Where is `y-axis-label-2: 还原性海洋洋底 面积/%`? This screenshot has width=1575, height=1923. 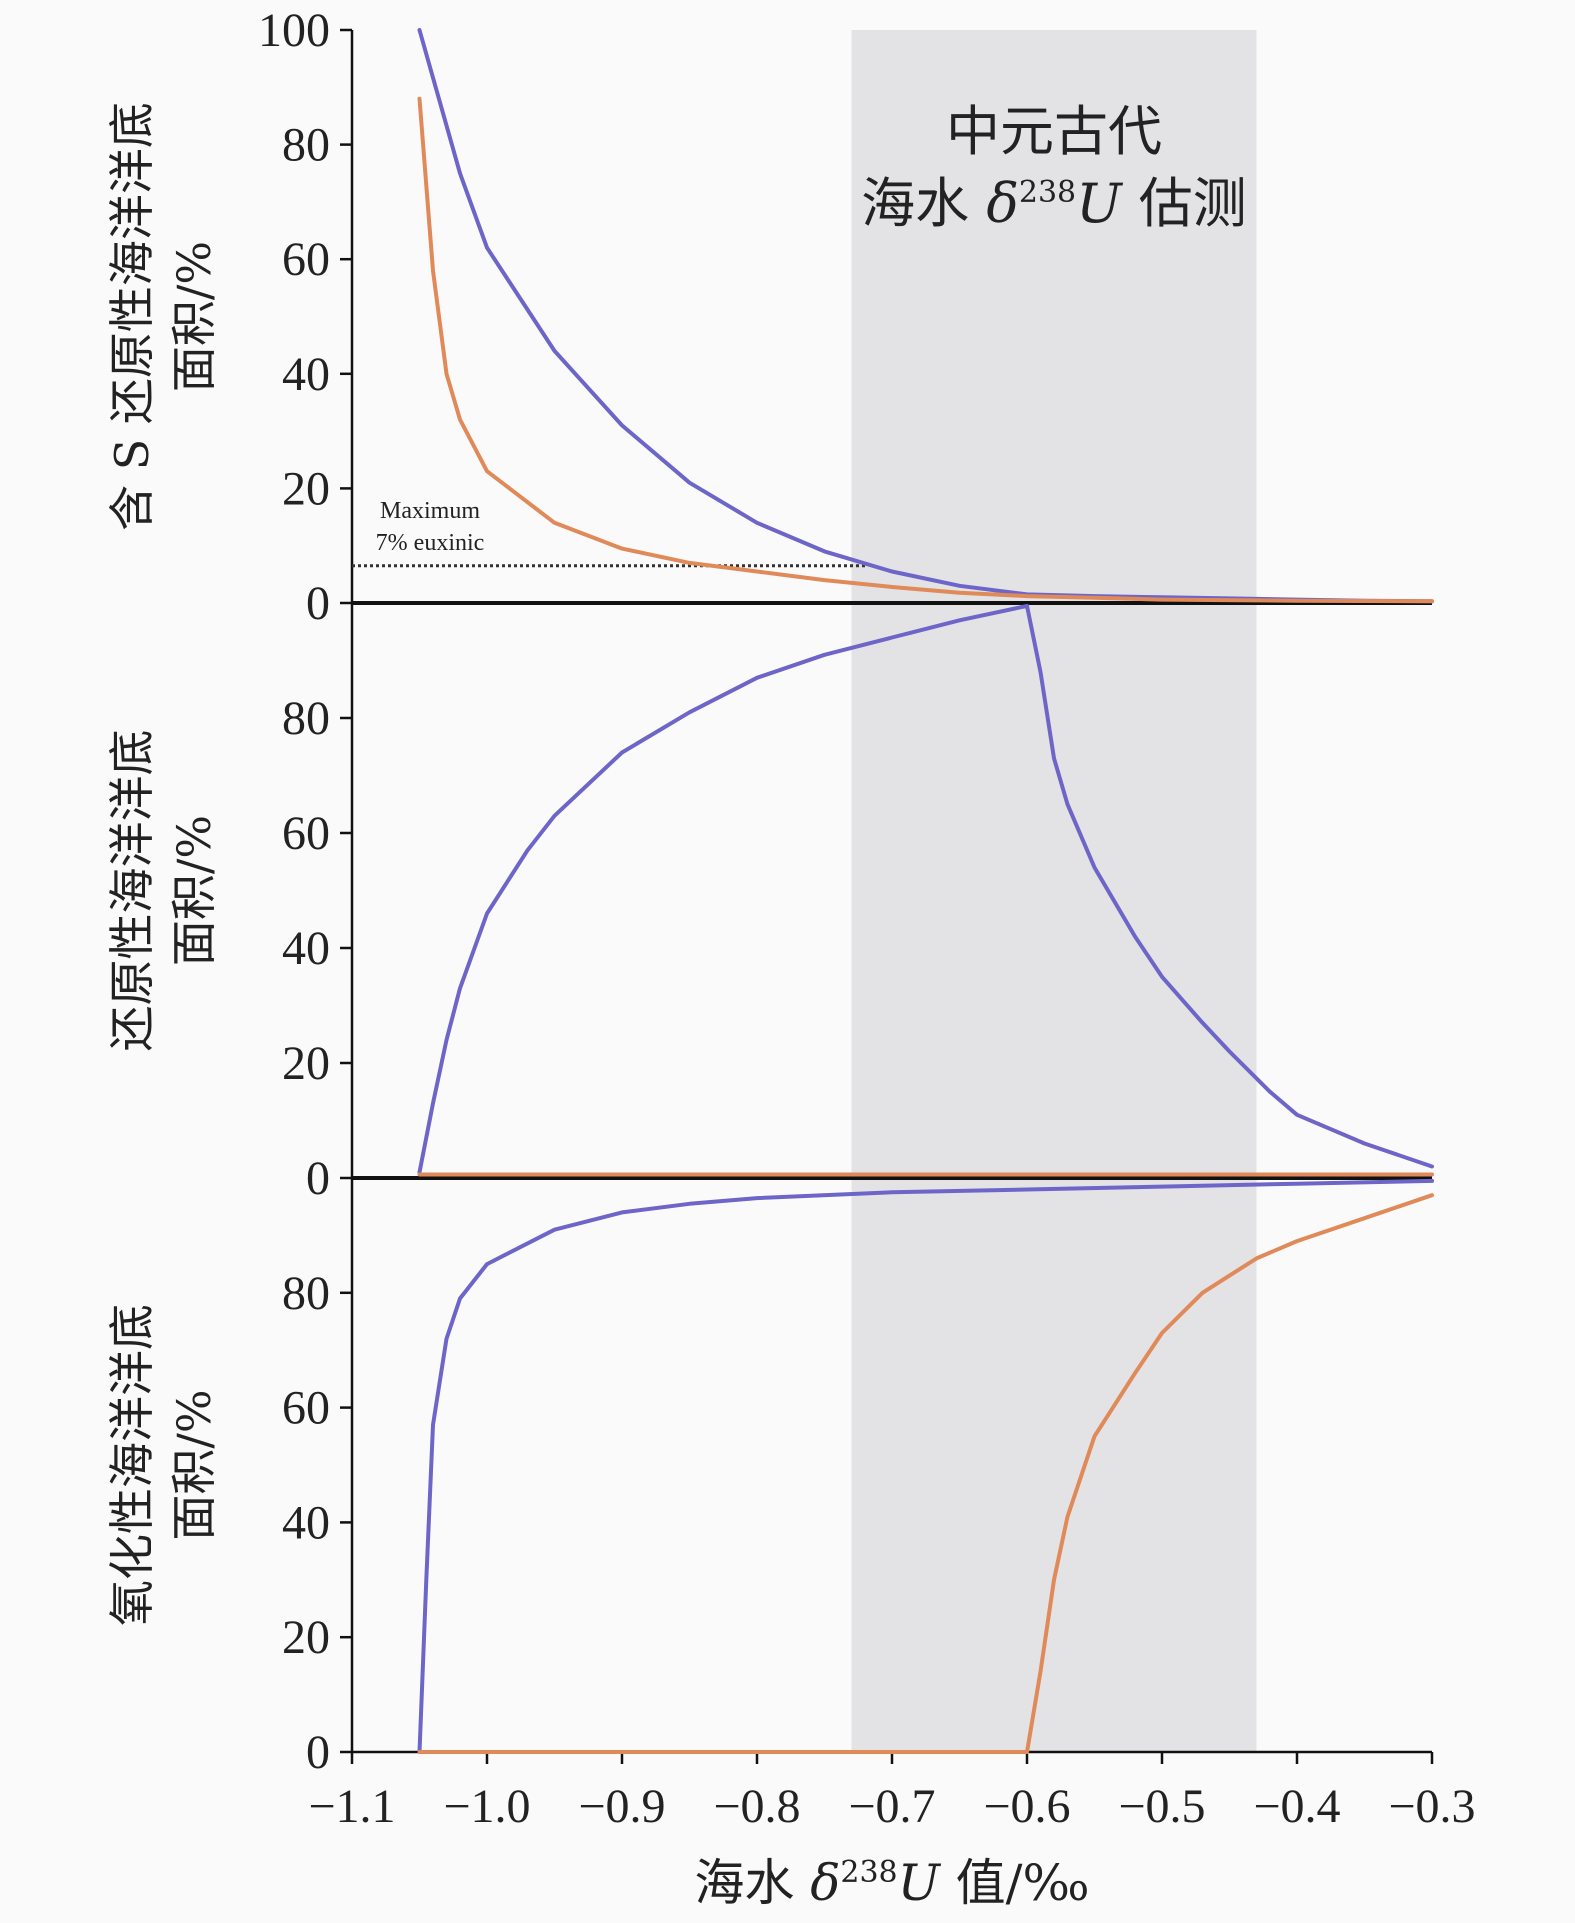
y-axis-label-2: 还原性海洋洋底 面积/% is located at coordinates (163, 891).